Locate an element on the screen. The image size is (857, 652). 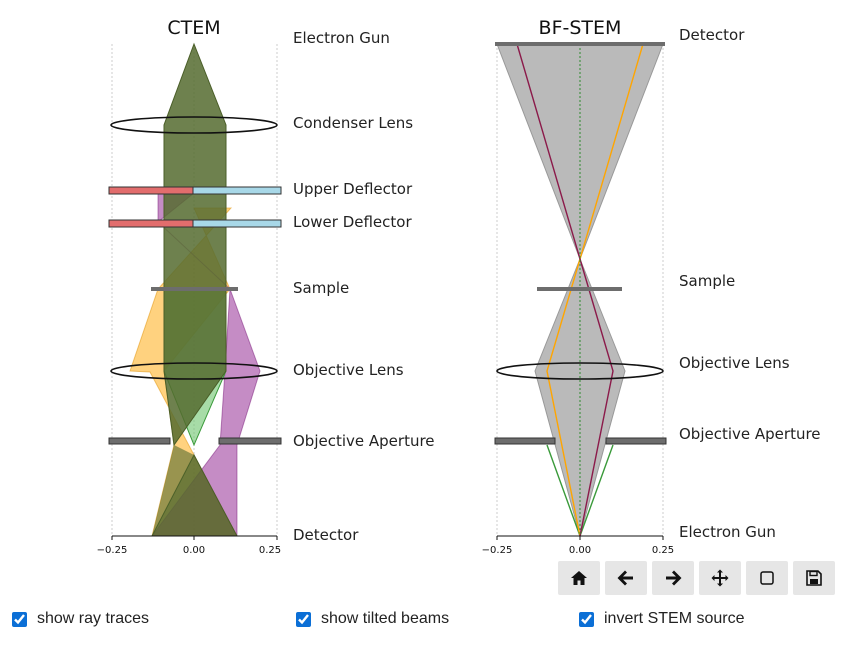
ctem-title: CTEM is located at coordinates (193, 28).